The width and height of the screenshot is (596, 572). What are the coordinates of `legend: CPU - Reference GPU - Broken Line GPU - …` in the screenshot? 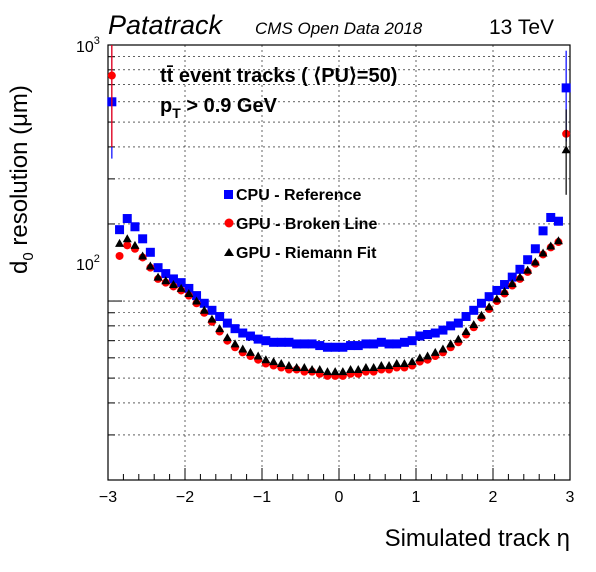 It's located at (300, 224).